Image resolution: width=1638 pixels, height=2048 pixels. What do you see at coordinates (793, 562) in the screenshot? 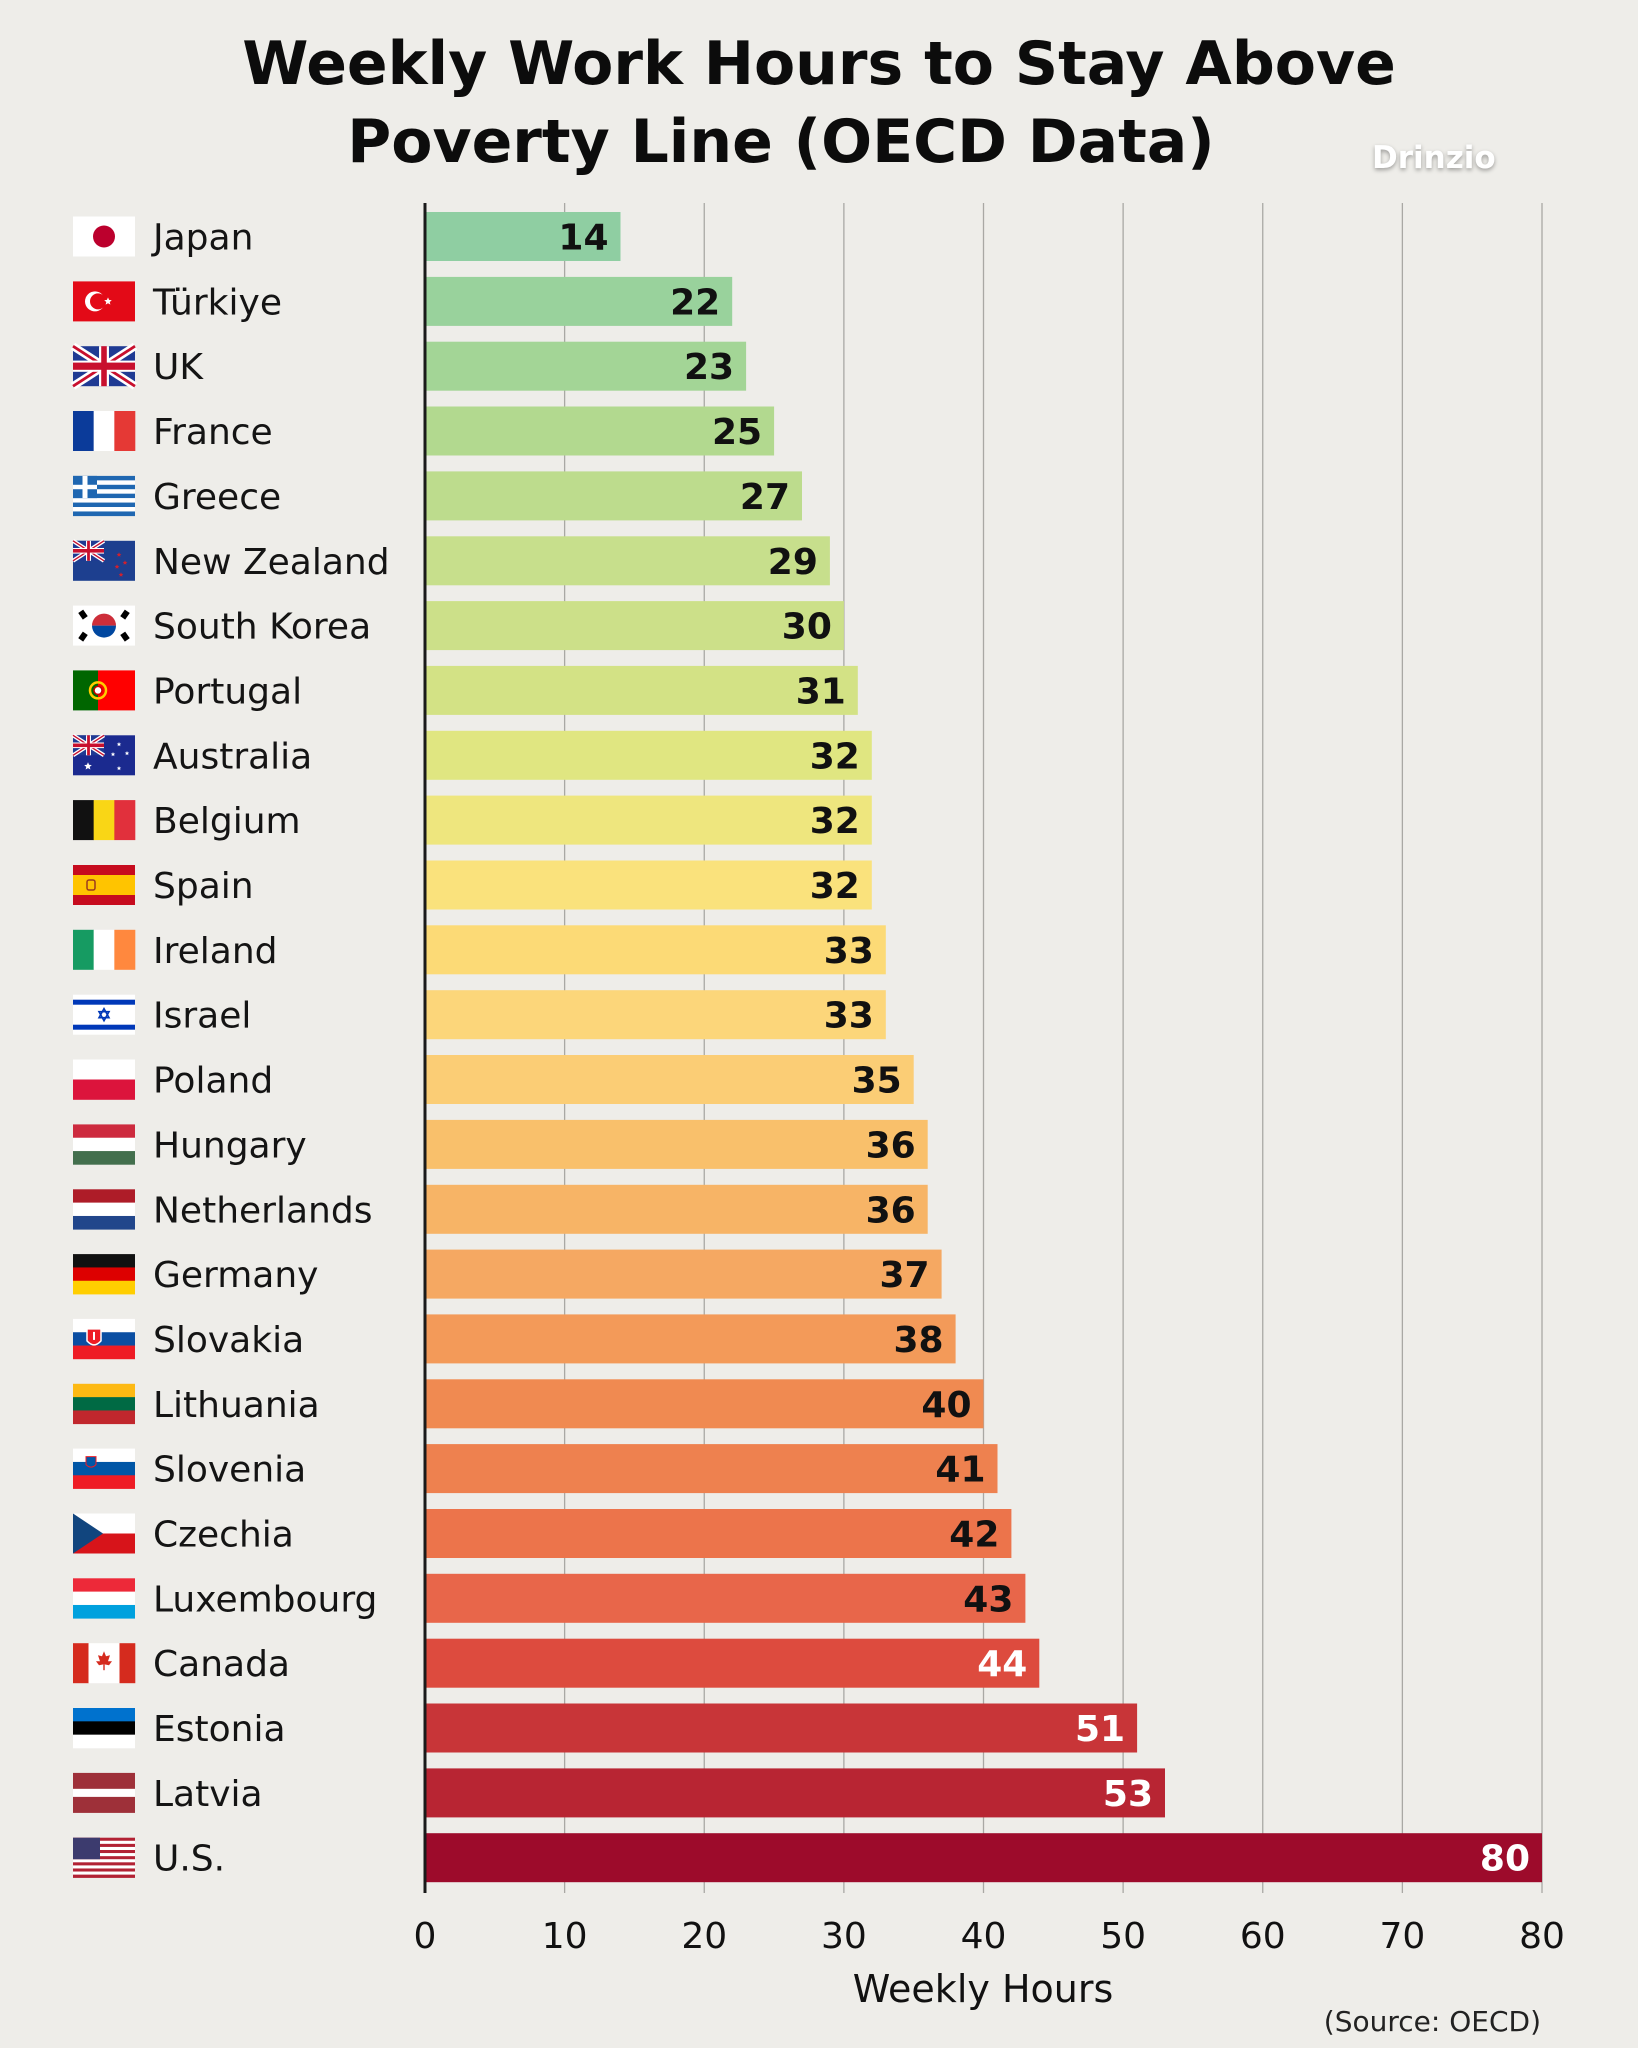
I see `value-label: 29` at bounding box center [793, 562].